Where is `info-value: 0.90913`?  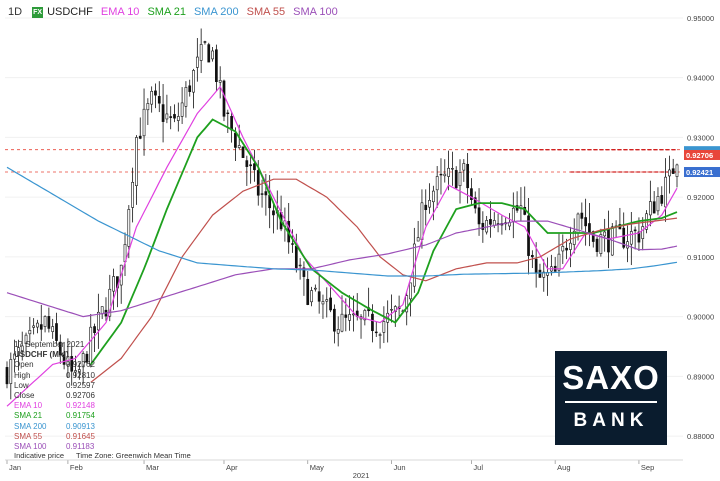 info-value: 0.90913 is located at coordinates (80, 426).